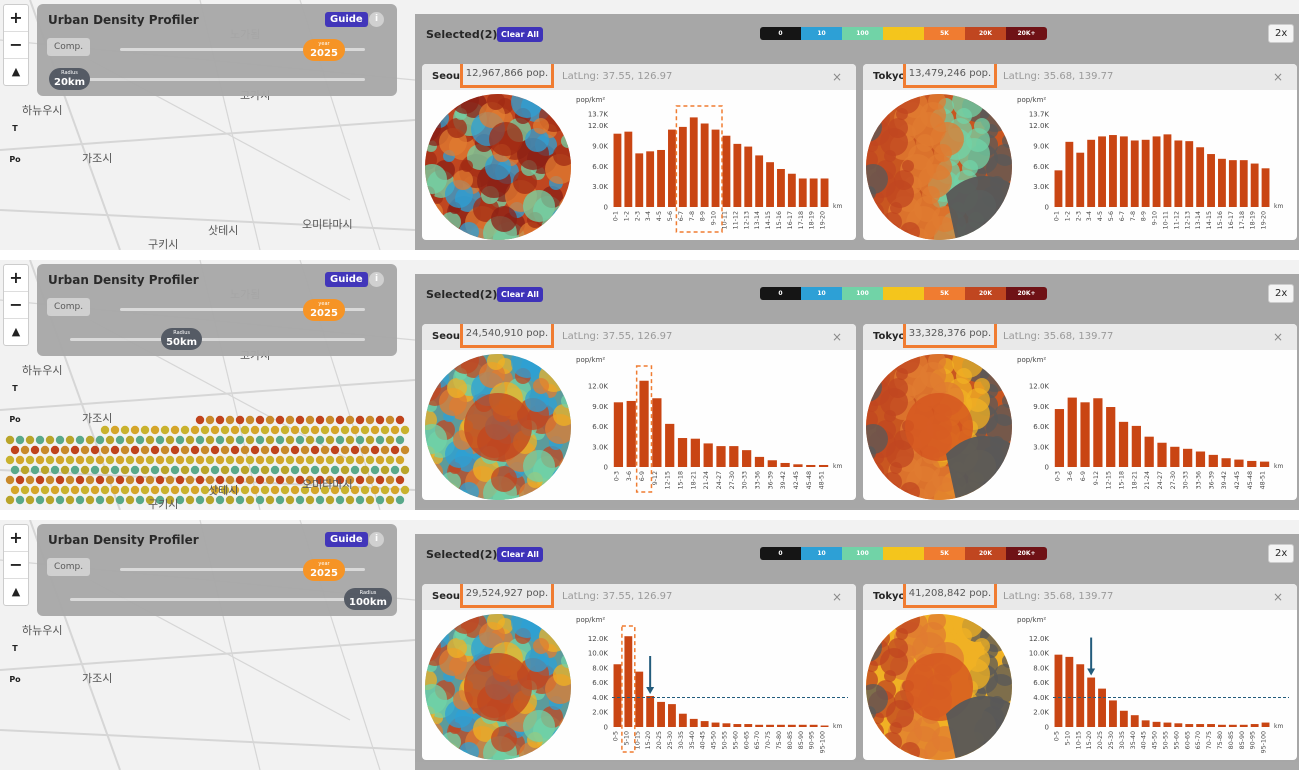 This screenshot has width=1299, height=777. What do you see at coordinates (939, 427) in the screenshot?
I see `density-raster` at bounding box center [939, 427].